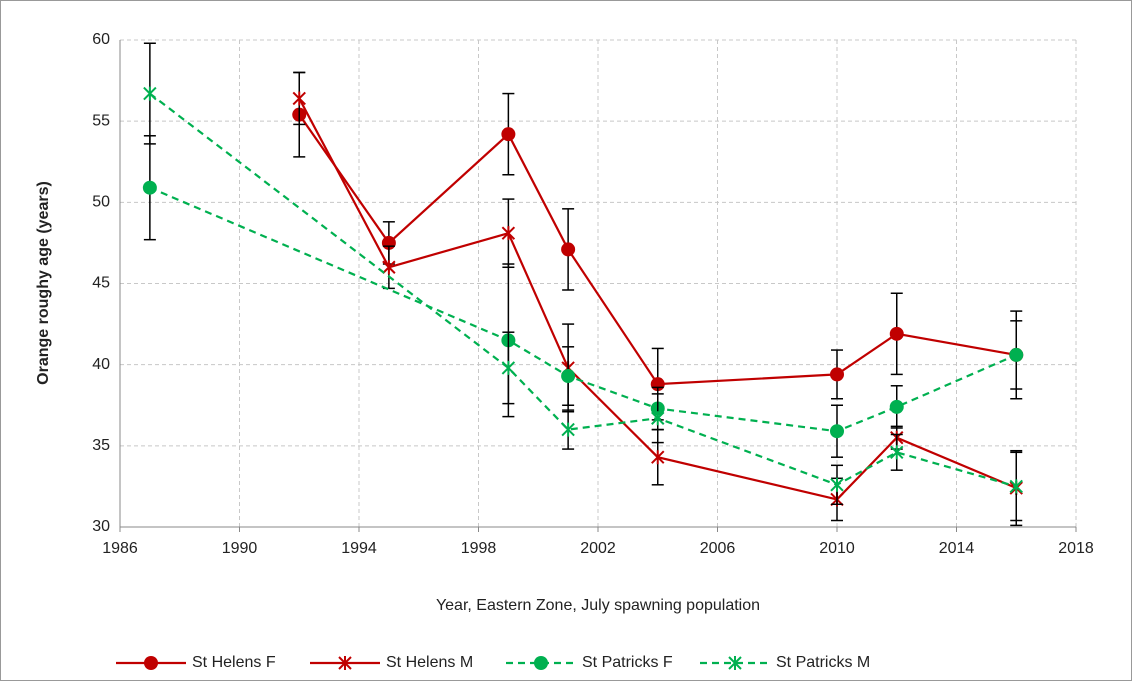 This screenshot has height=682, width=1133. I want to click on legend-label: St Patricks F, so click(627, 662).